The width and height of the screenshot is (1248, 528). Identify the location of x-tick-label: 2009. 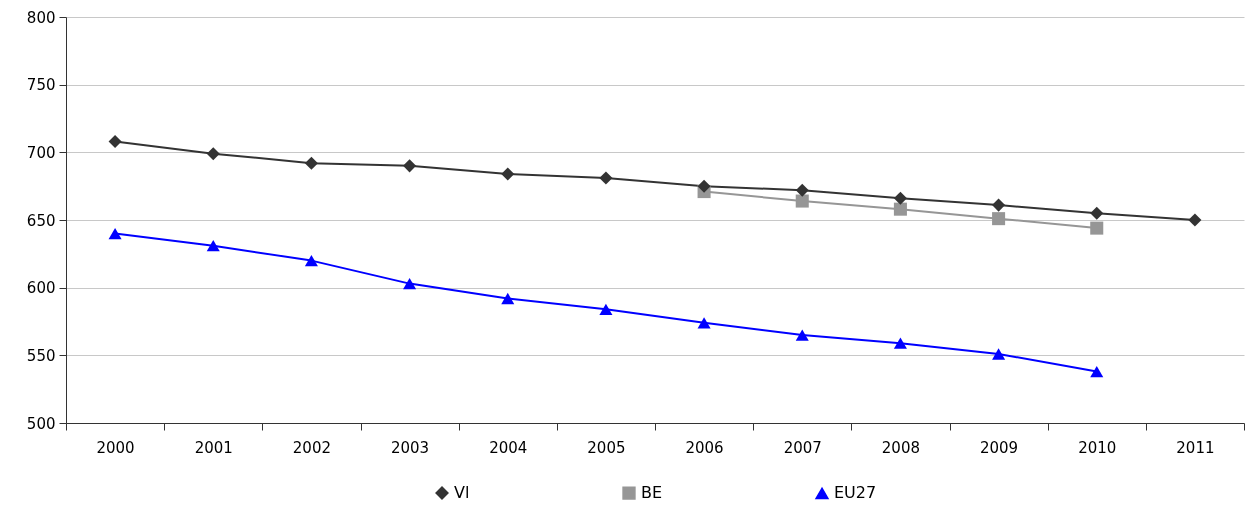
(999, 447).